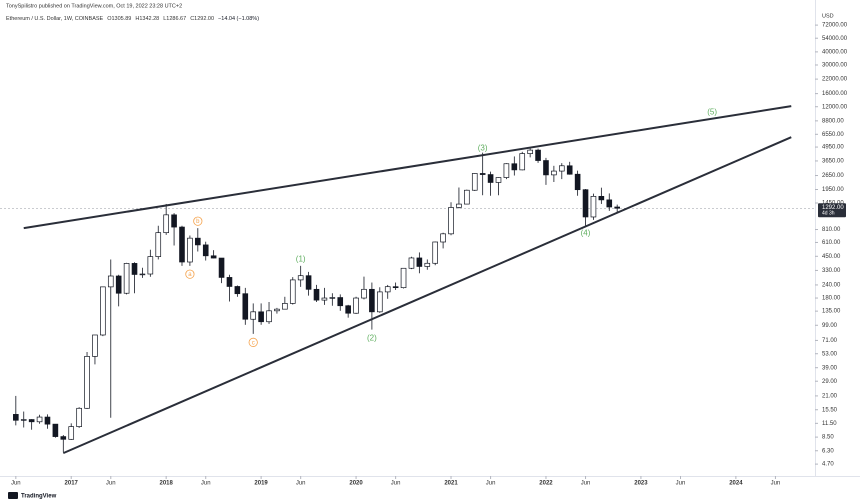 This screenshot has height=503, width=860. Describe the element at coordinates (831, 230) in the screenshot. I see `y-tick-label: 810.00` at that location.